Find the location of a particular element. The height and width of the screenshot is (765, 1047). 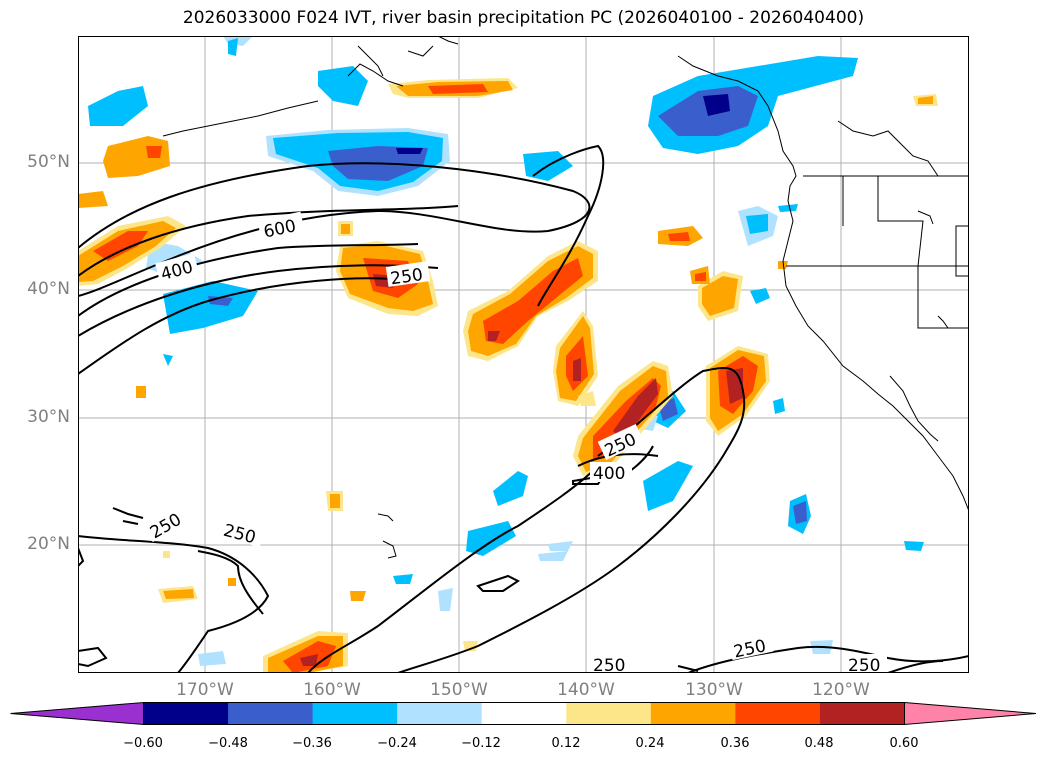

lon-label-160w: 160°W is located at coordinates (332, 690).